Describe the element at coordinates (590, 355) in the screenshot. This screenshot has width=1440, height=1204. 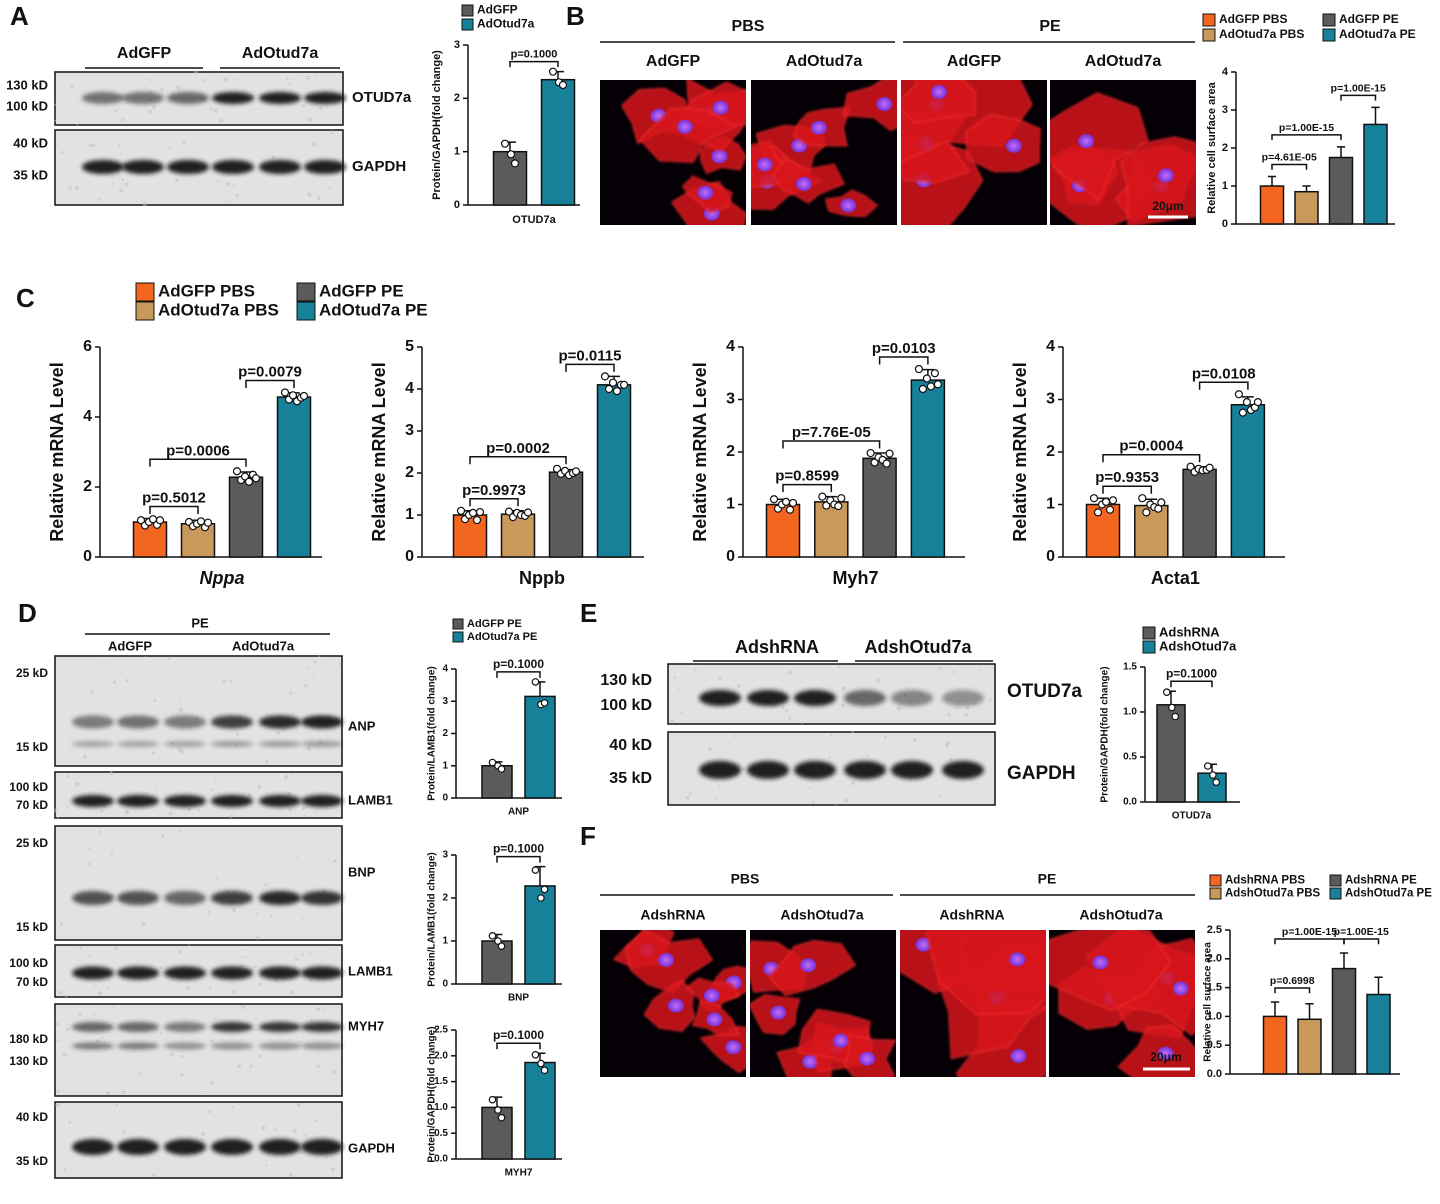
I see `p-value: p=0.0115` at that location.